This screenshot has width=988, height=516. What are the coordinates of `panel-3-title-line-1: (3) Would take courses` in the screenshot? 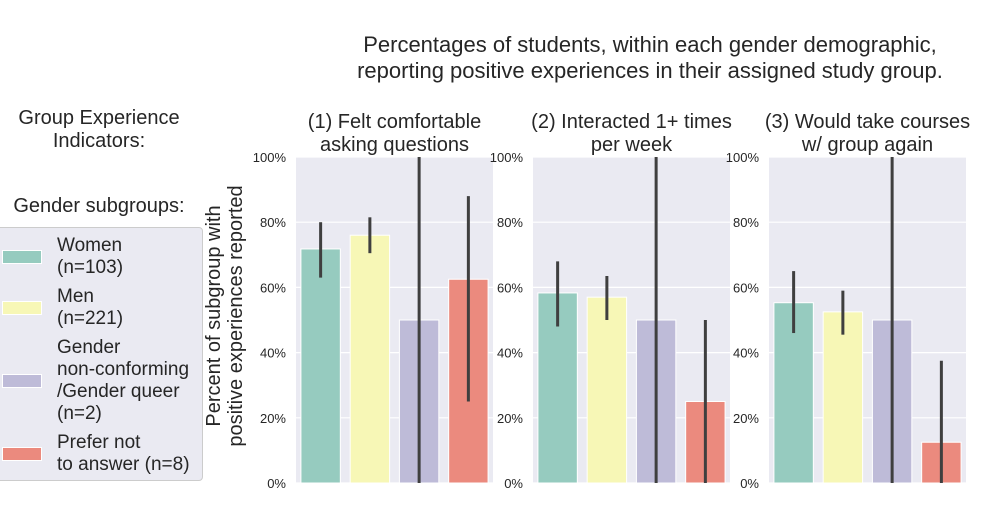 It's located at (867, 122).